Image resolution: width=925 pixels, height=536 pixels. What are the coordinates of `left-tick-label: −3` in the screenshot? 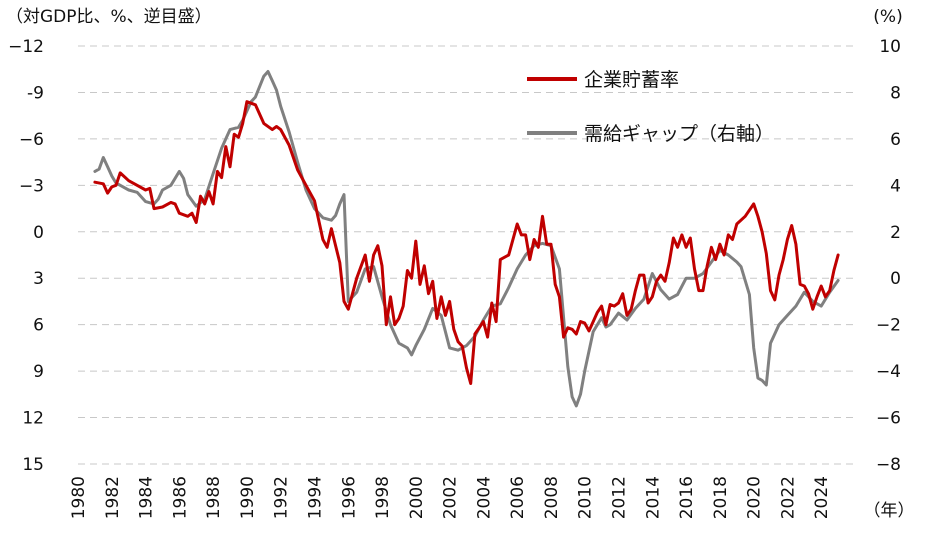 It's located at (31, 186).